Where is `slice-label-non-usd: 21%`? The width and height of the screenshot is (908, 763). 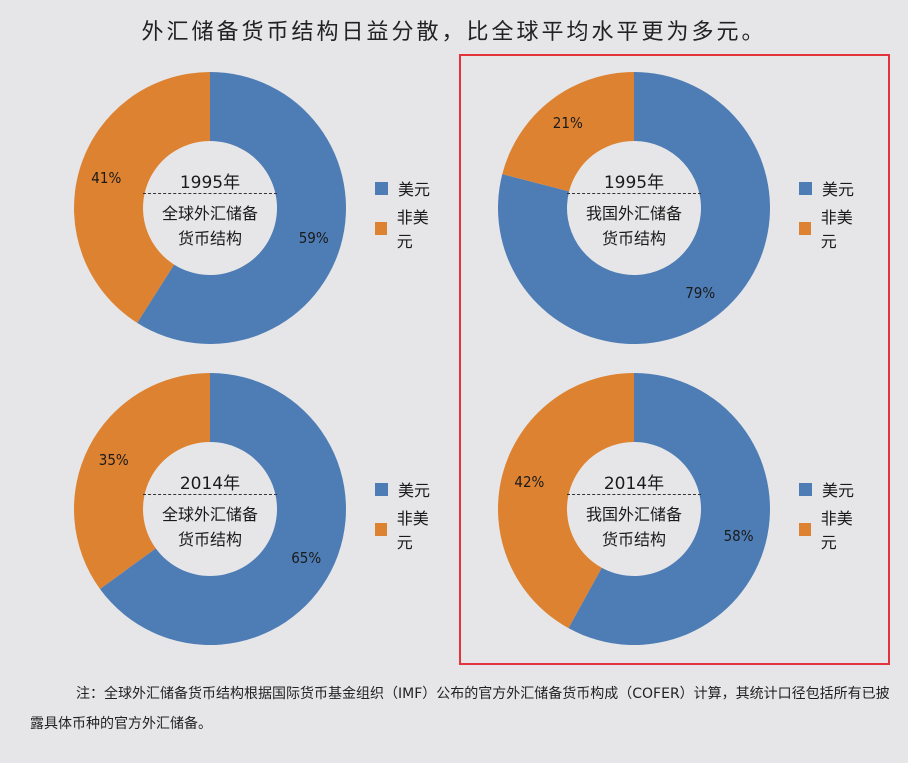
slice-label-non-usd: 21% is located at coordinates (568, 123).